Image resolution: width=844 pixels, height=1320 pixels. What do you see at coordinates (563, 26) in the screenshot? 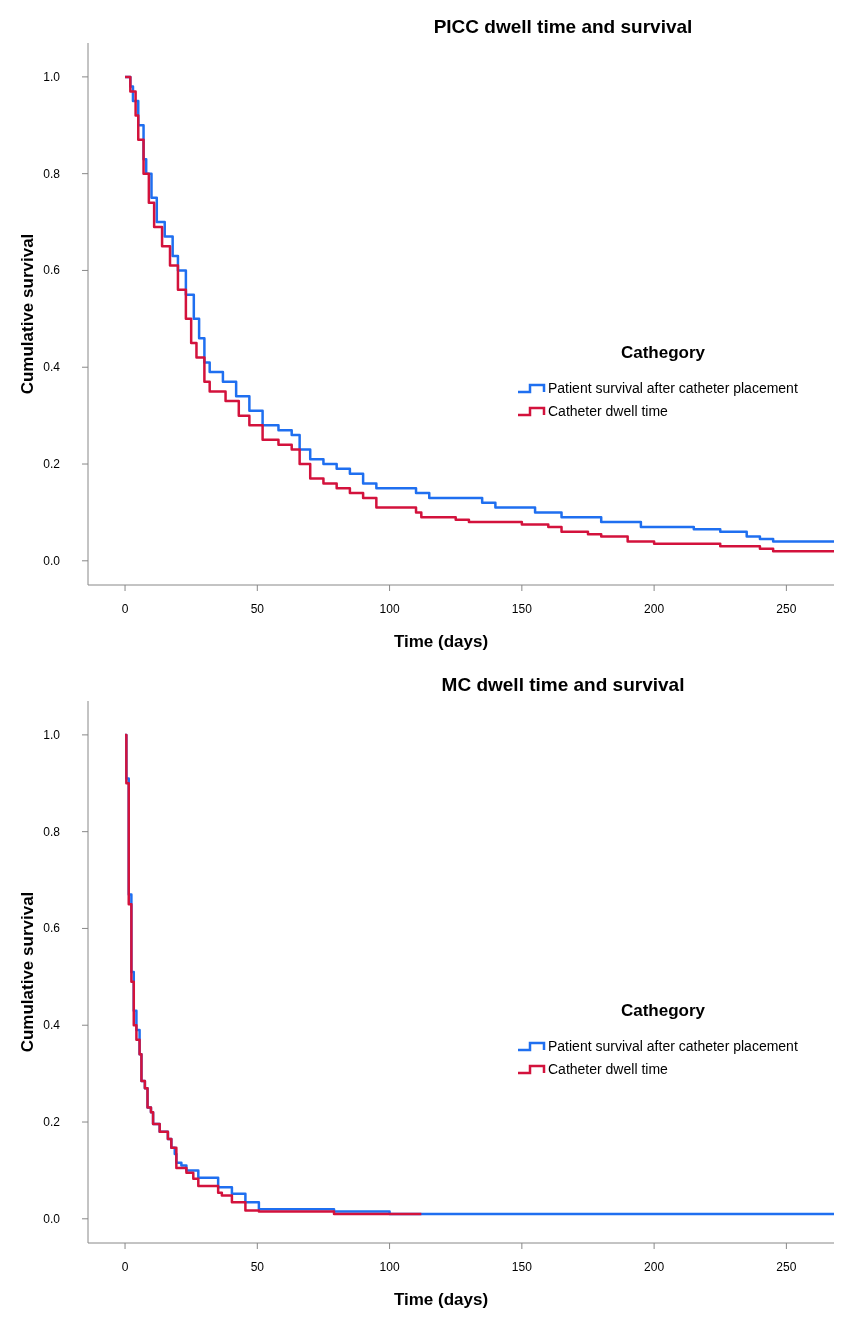
I see `chart-title: PICC dwell time and survival` at bounding box center [563, 26].